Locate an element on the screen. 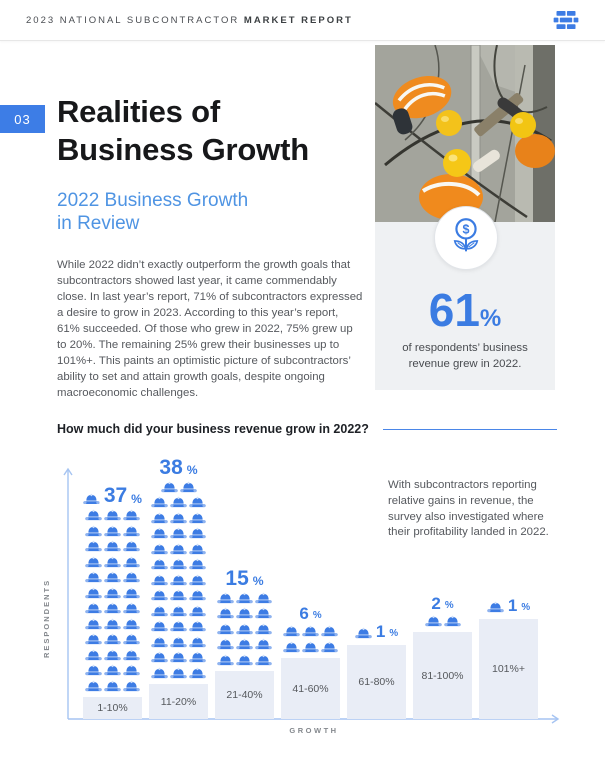 The image size is (605, 757). value-label: 38% is located at coordinates (178, 467).